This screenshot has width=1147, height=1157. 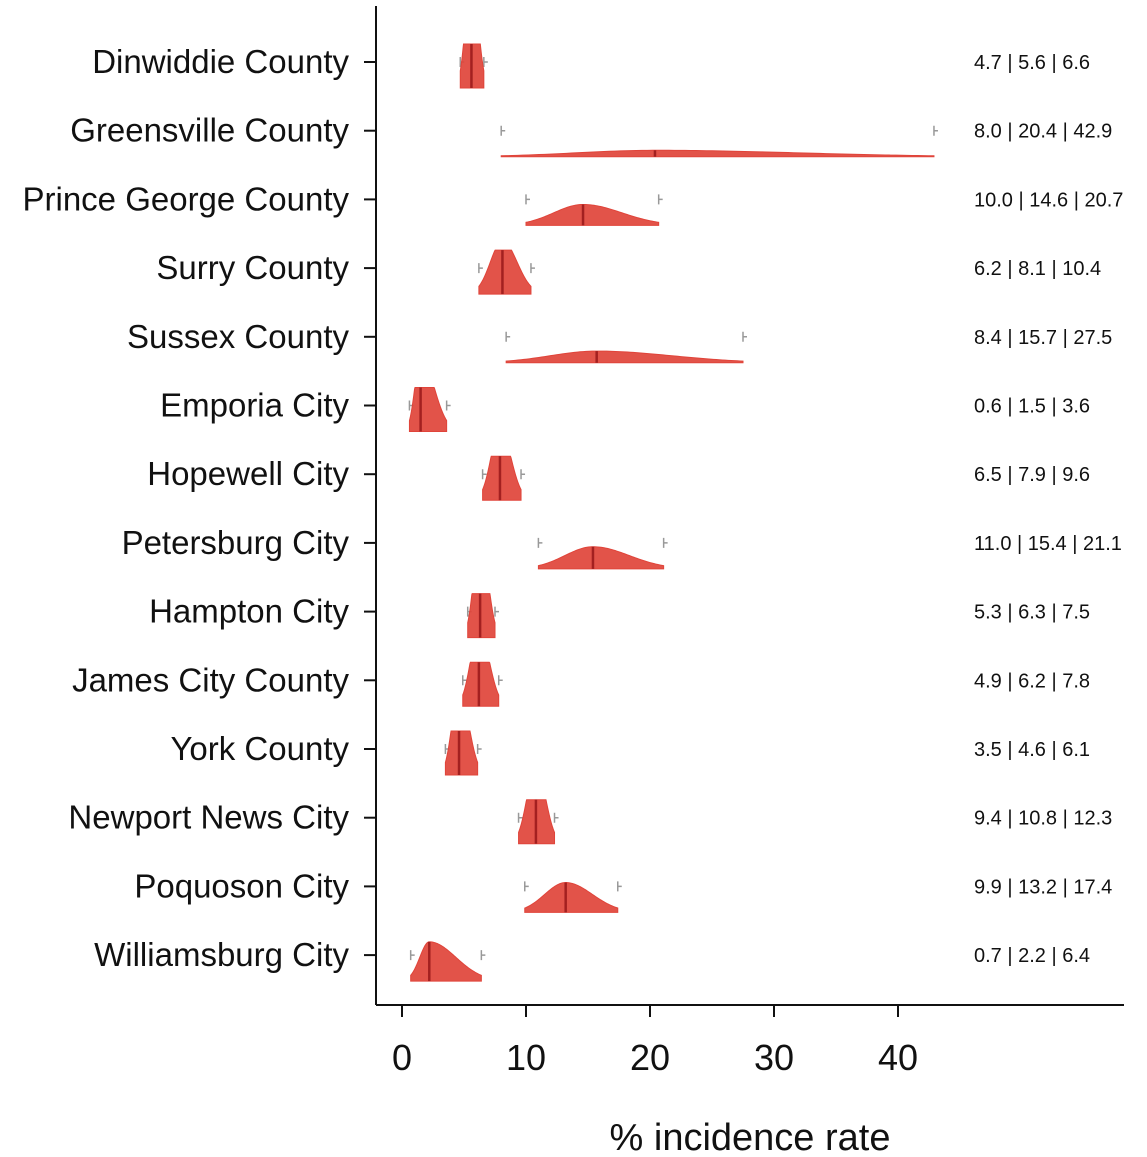 I want to click on row: York County 3.5 | 4.6 | 6.1, so click(x=630, y=753).